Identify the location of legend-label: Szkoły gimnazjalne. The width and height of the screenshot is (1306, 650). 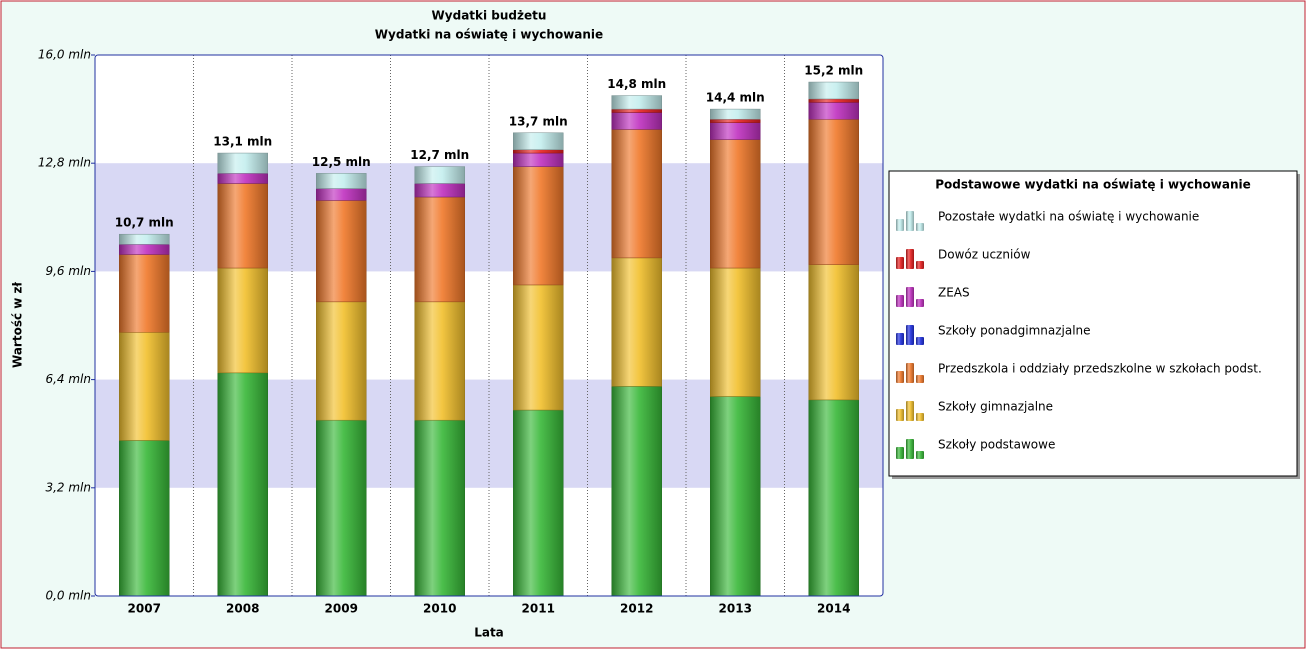
(995, 407).